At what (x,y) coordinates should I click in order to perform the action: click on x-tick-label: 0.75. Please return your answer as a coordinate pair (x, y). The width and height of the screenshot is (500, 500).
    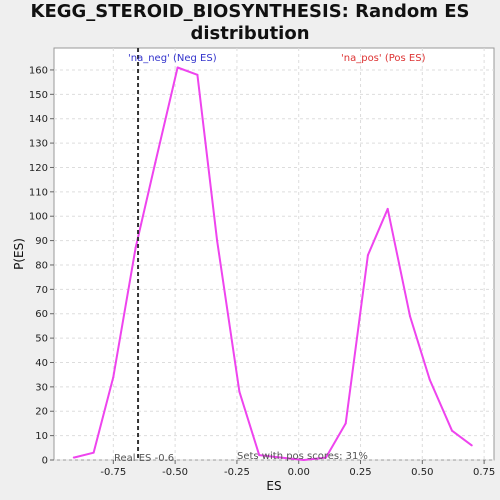
    Looking at the image, I should click on (484, 472).